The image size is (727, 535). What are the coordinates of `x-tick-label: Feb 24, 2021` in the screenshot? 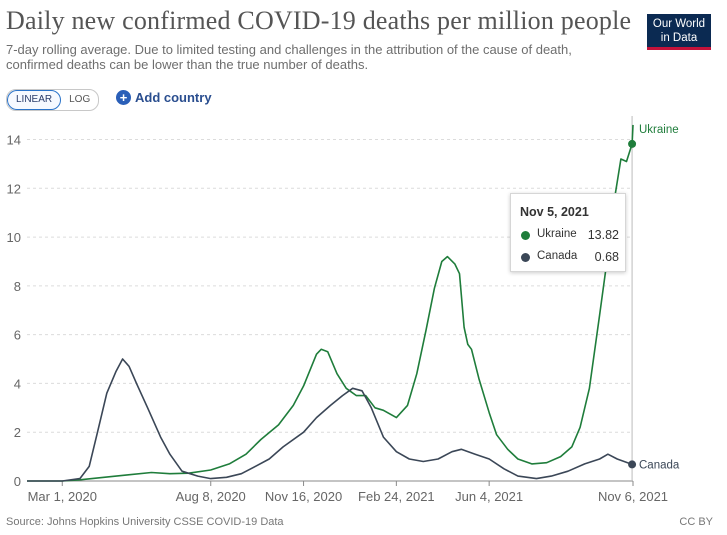 It's located at (396, 496).